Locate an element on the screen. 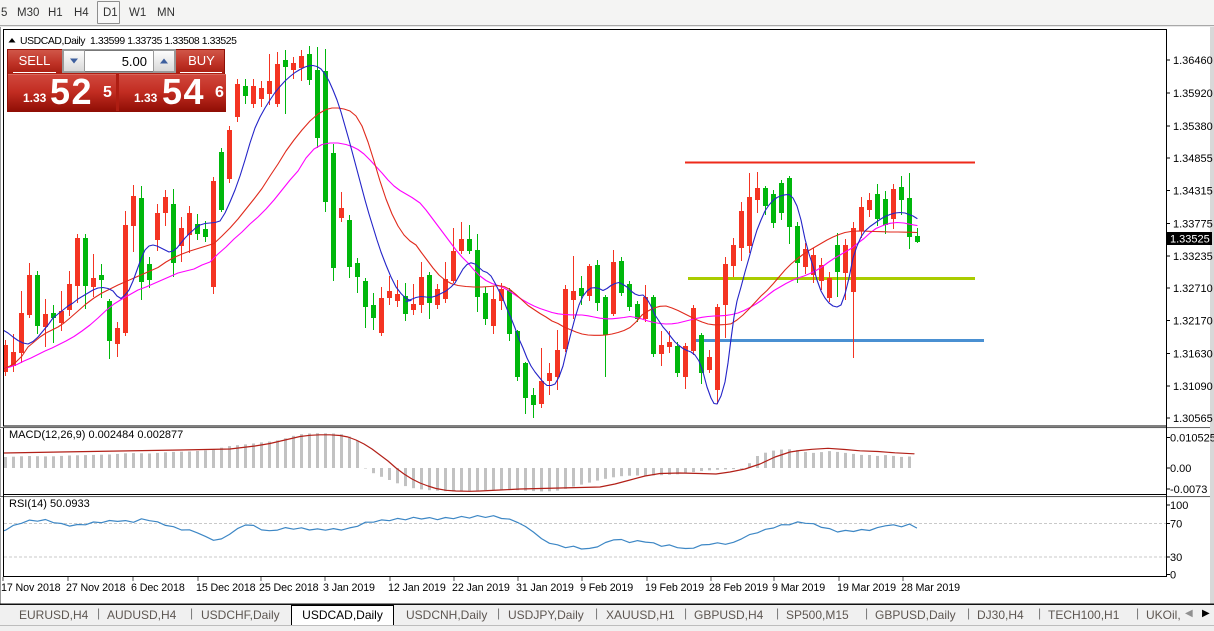 The image size is (1214, 631). svg-text: -0.0073 is located at coordinates (1188, 490).